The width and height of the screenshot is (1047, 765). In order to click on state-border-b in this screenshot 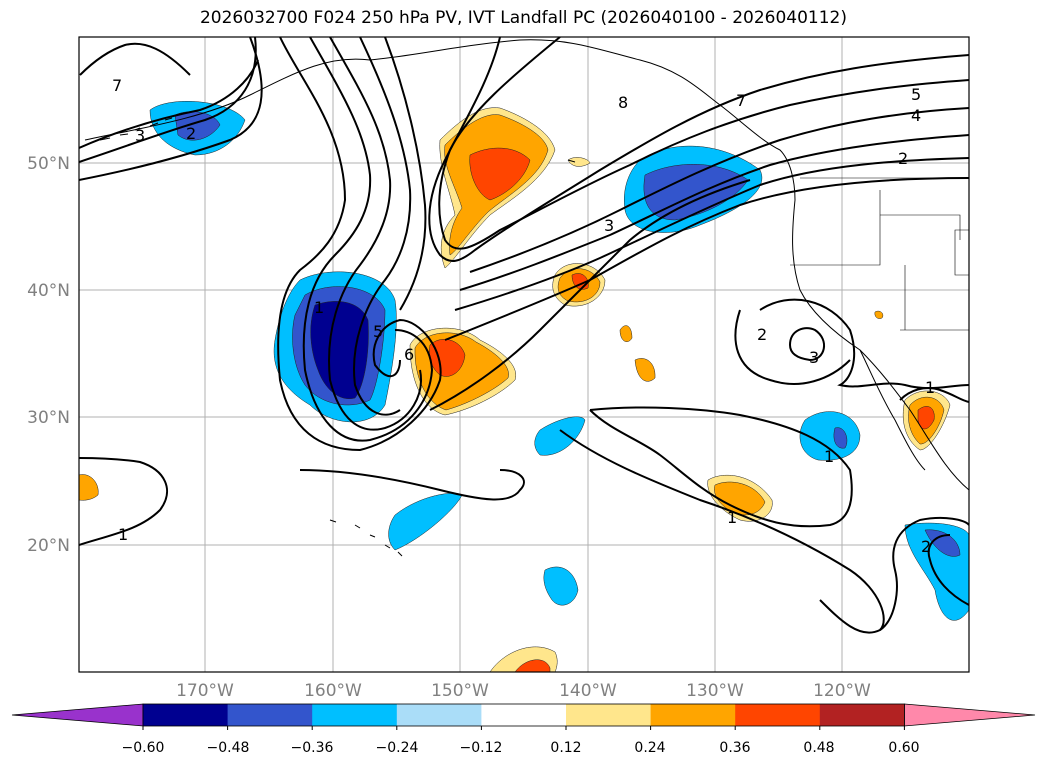, I will do `click(920, 227)`.